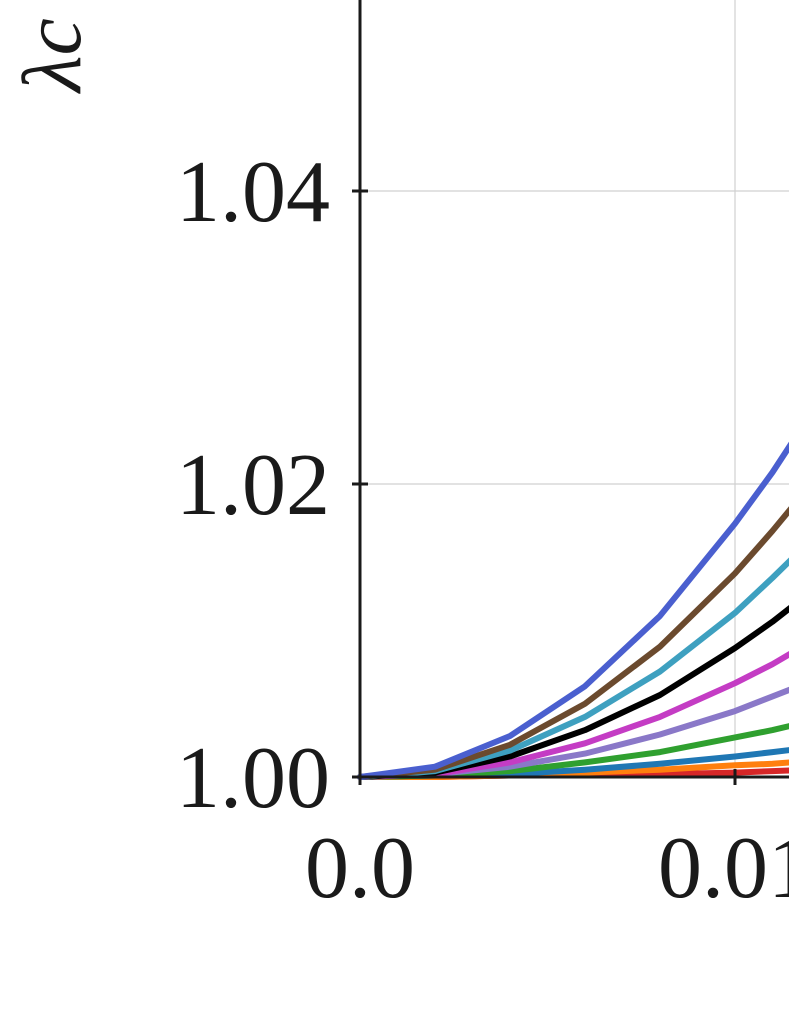 This screenshot has width=789, height=1021. What do you see at coordinates (253, 485) in the screenshot?
I see `y-tick-label: 1.02` at bounding box center [253, 485].